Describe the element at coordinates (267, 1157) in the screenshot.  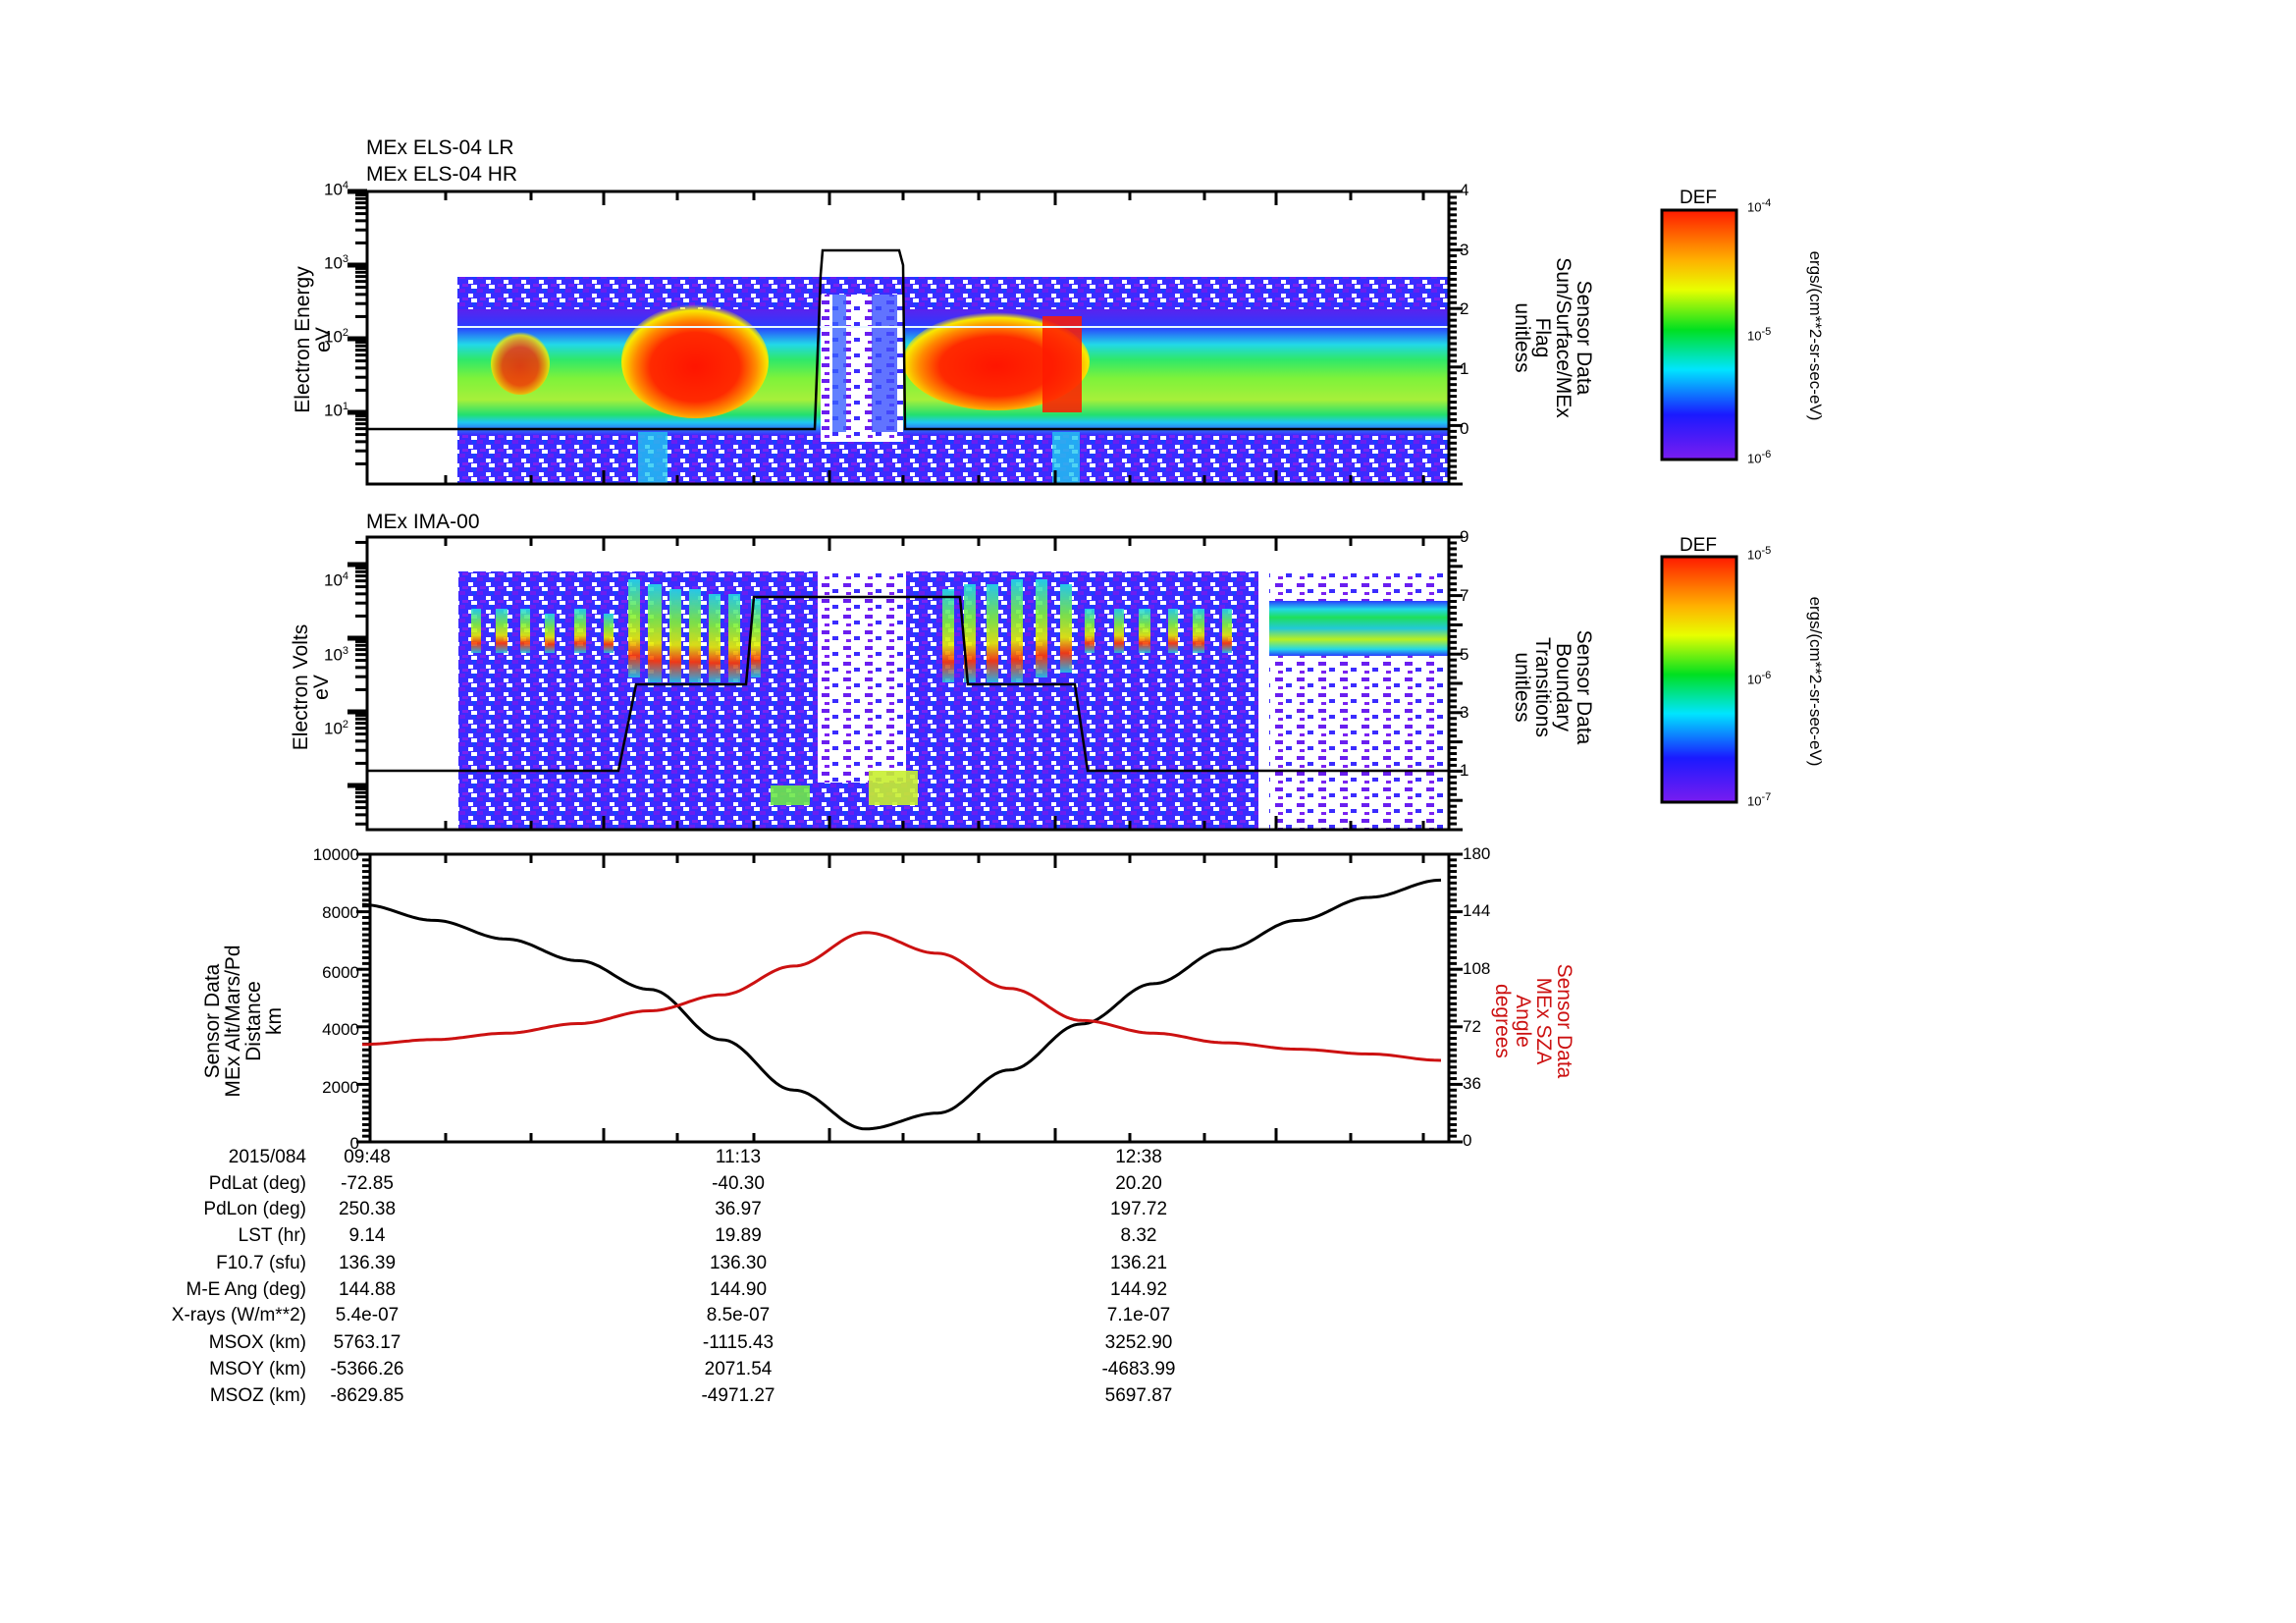
I see `ephem-date: 2015/084` at that location.